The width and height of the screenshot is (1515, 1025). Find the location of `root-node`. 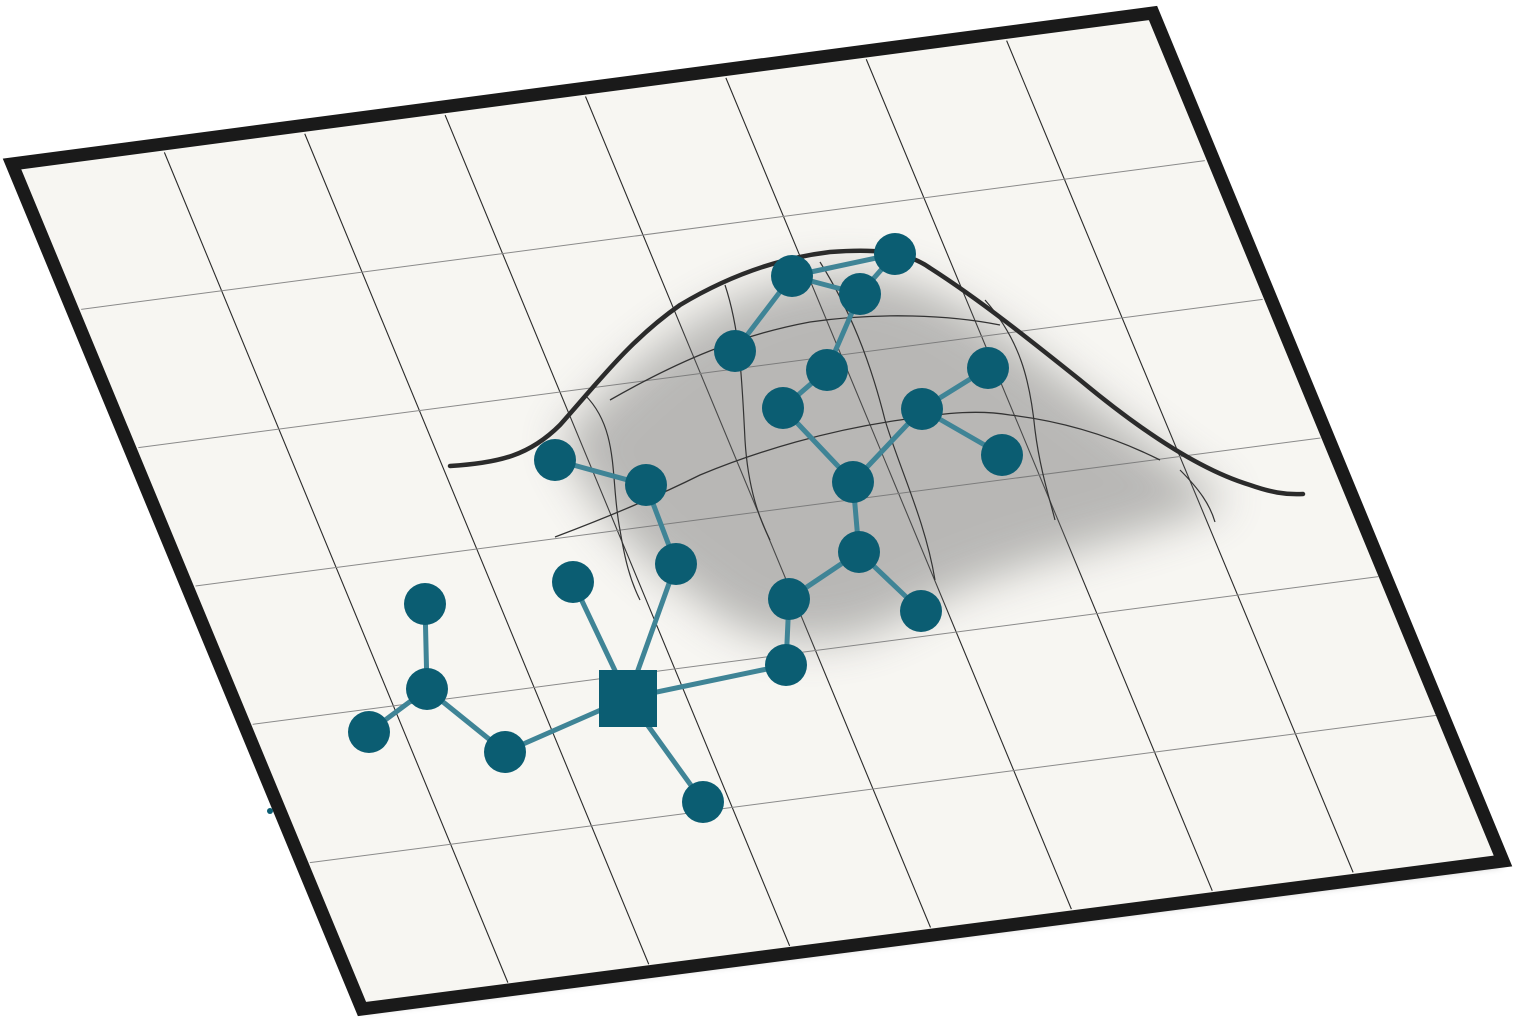

root-node is located at coordinates (628, 698).